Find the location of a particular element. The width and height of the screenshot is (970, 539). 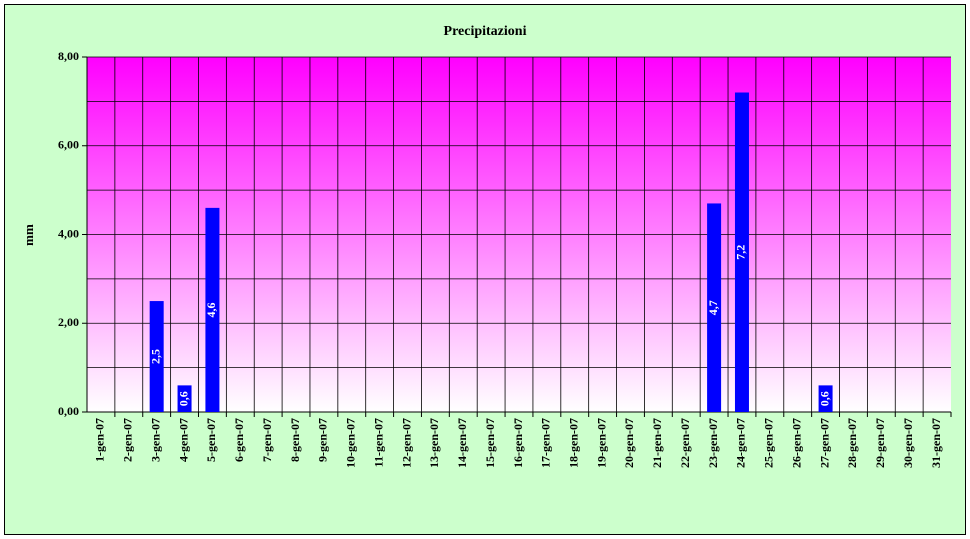

x-tick-label: 25-gen-07 is located at coordinates (769, 443).